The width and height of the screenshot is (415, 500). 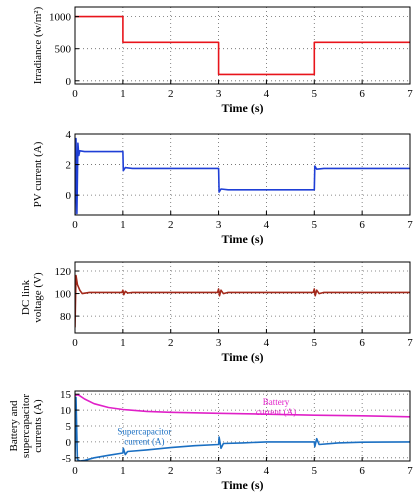 What do you see at coordinates (242, 405) in the screenshot?
I see `chart-battery-supercap-series-battery` at bounding box center [242, 405].